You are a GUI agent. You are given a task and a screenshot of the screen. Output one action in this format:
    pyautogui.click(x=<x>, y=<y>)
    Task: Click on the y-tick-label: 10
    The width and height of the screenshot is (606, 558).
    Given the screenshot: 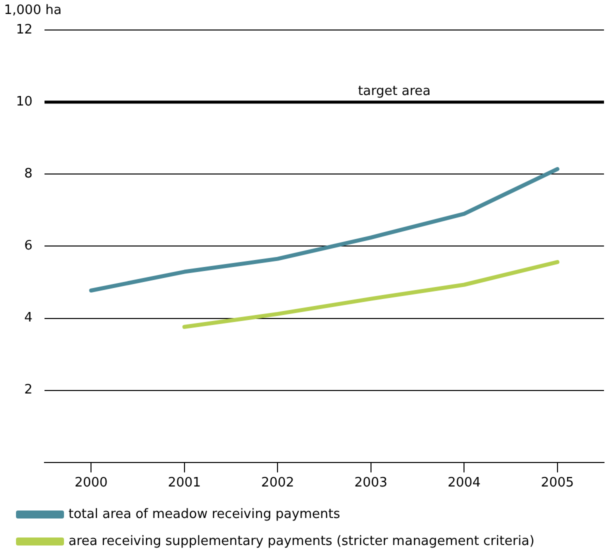 What is the action you would take?
    pyautogui.click(x=24, y=102)
    